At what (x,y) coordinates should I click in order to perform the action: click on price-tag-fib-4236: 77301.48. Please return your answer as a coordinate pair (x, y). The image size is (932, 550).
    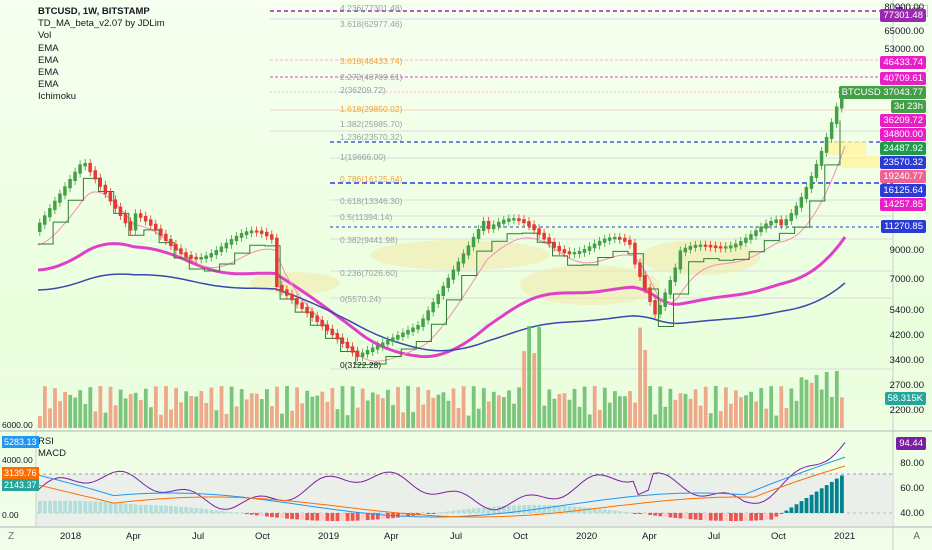
    Looking at the image, I should click on (903, 15).